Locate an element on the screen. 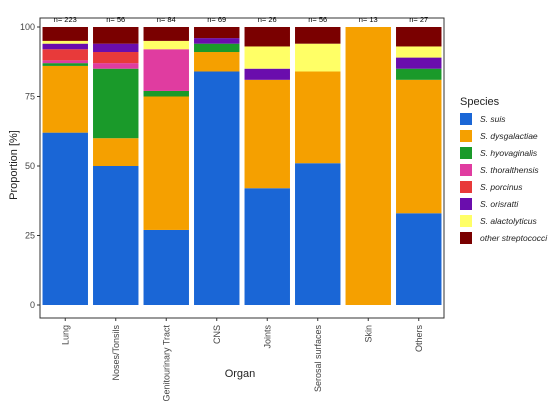 The image size is (550, 410). bar-count-label: n= 84 is located at coordinates (166, 19).